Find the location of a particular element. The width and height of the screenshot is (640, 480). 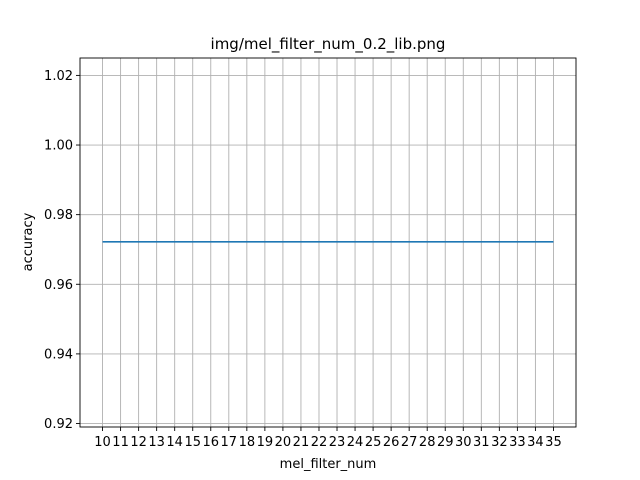

x-tick-label: 16 is located at coordinates (210, 442).